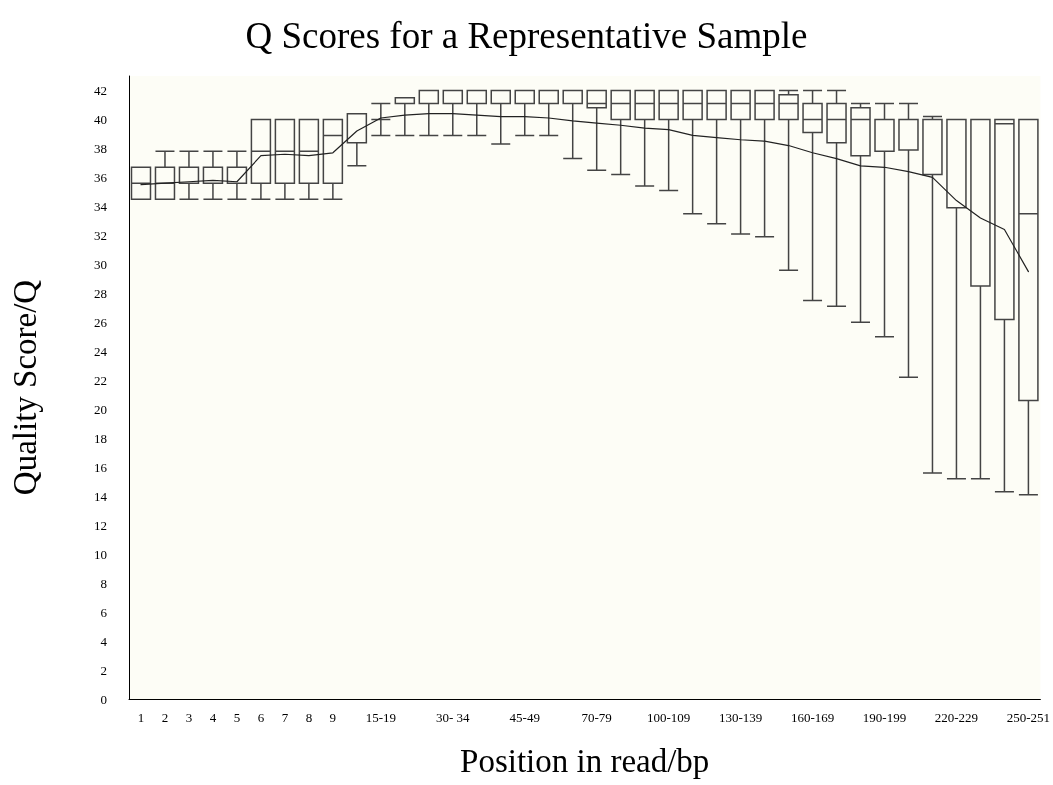  What do you see at coordinates (101, 496) in the screenshot?
I see `y-tick-label: 14` at bounding box center [101, 496].